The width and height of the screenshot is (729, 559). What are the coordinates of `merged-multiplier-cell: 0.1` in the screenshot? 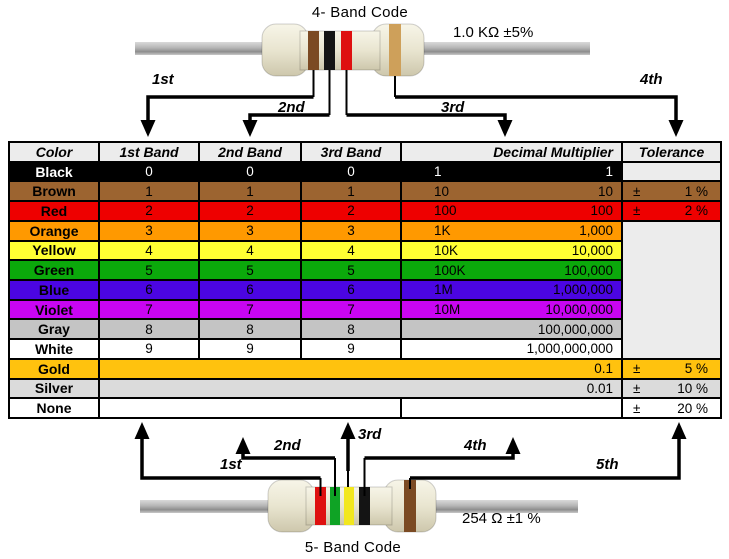 It's located at (360, 368).